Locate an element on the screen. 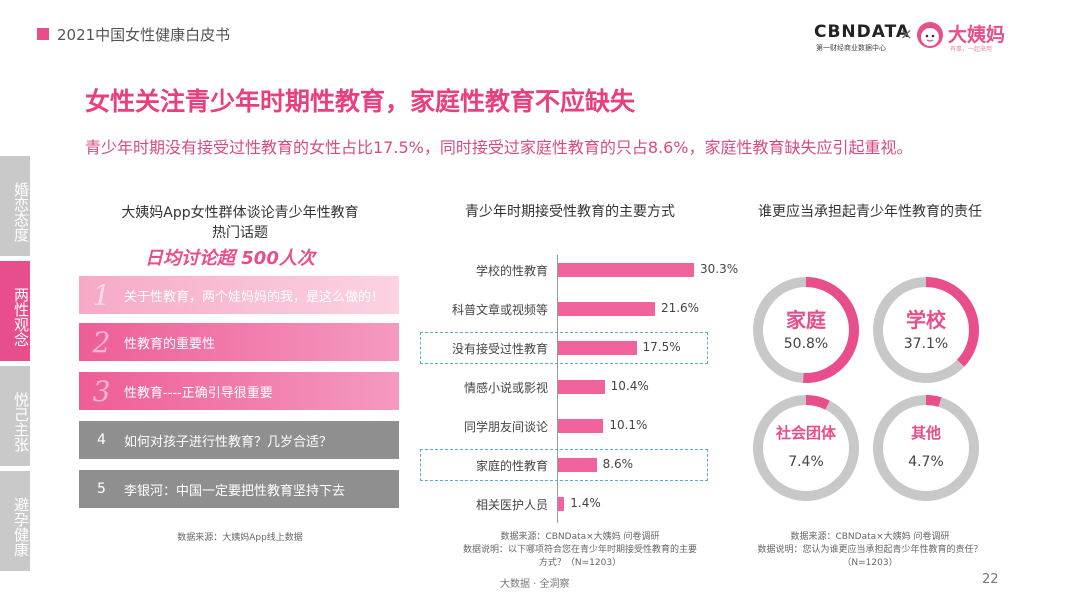 This screenshot has width=1080, height=607. left-source: 数据来源：大姨妈App线上数据 is located at coordinates (240, 538).